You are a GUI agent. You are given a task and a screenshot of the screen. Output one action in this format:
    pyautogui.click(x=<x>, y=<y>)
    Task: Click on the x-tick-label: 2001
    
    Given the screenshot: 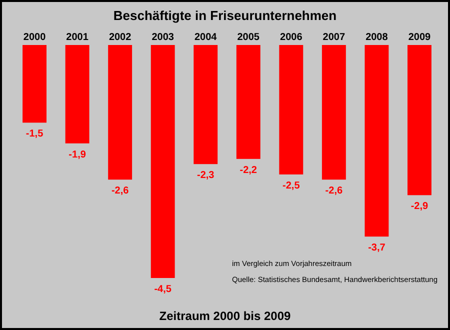 What is the action you would take?
    pyautogui.click(x=77, y=37)
    